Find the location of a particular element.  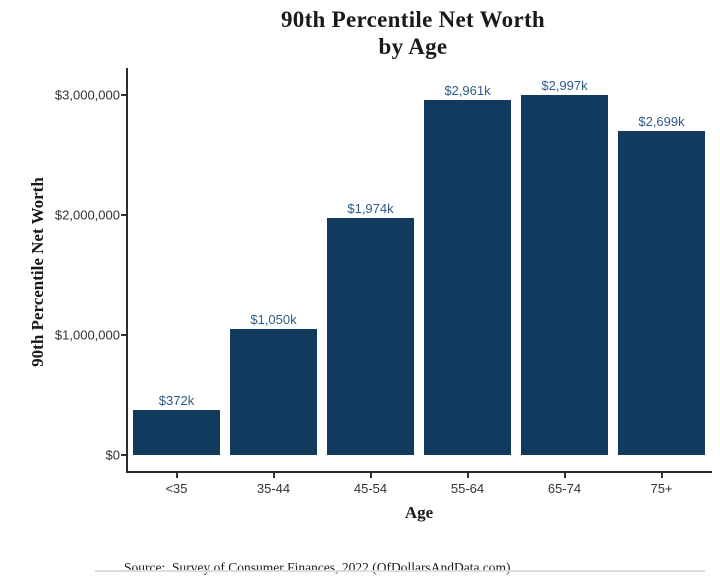

bar-value-label: $2,961k is located at coordinates (467, 90).